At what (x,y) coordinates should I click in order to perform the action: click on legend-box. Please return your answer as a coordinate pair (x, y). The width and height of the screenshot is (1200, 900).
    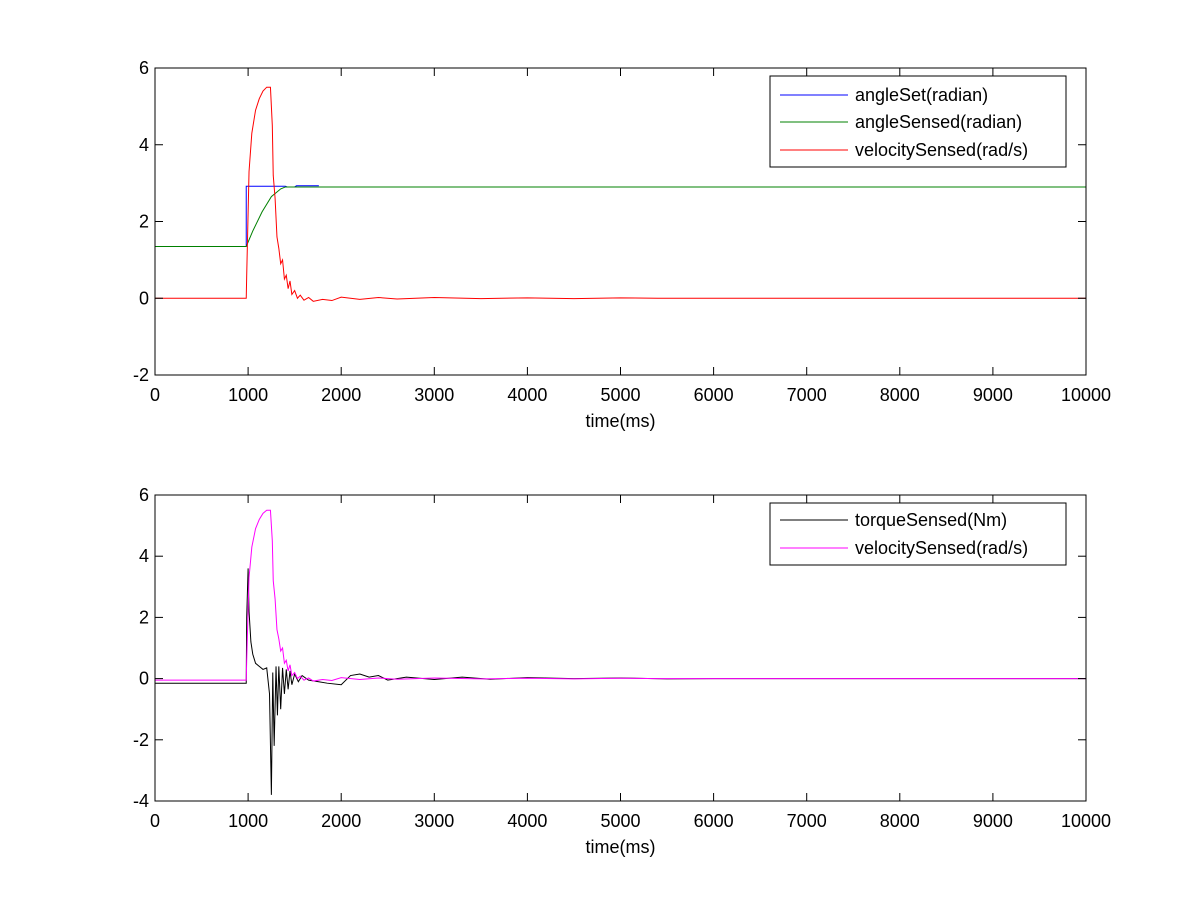
    Looking at the image, I should click on (918, 534).